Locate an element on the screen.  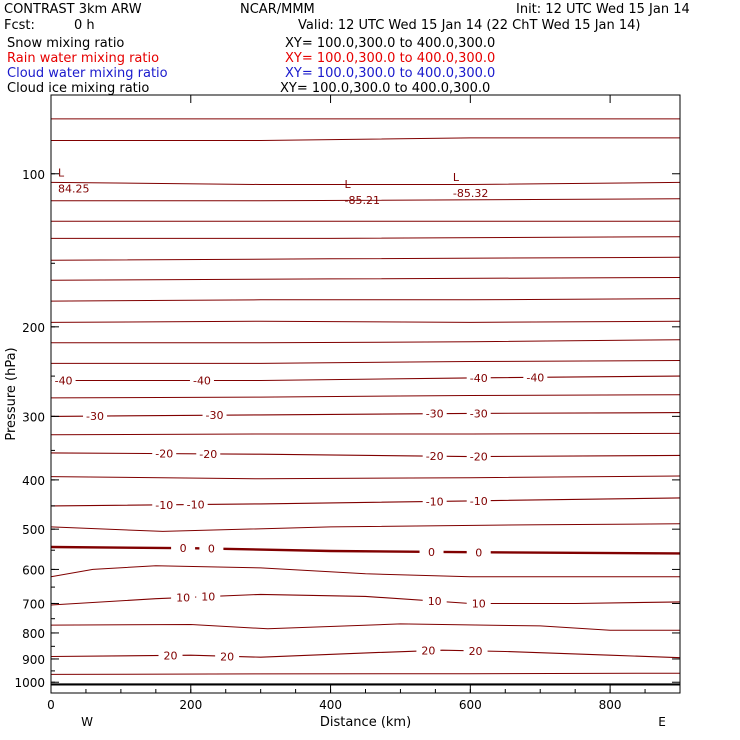
low-value: 84.25 is located at coordinates (74, 188).